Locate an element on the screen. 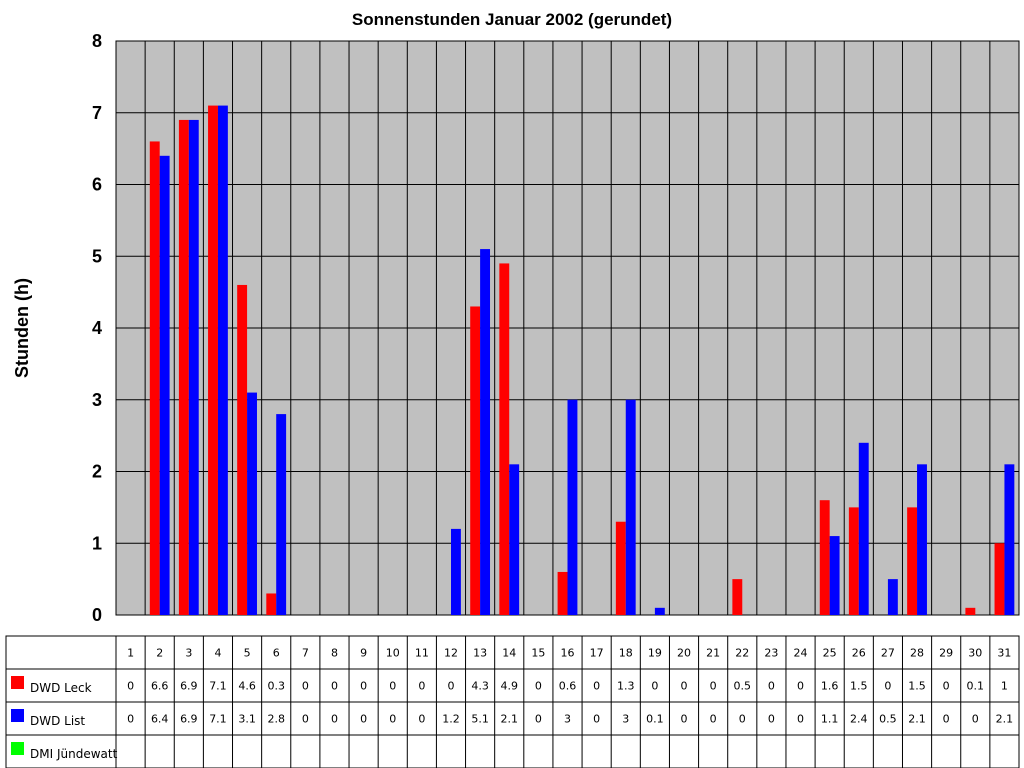  table-cell: 3.1 is located at coordinates (247, 719).